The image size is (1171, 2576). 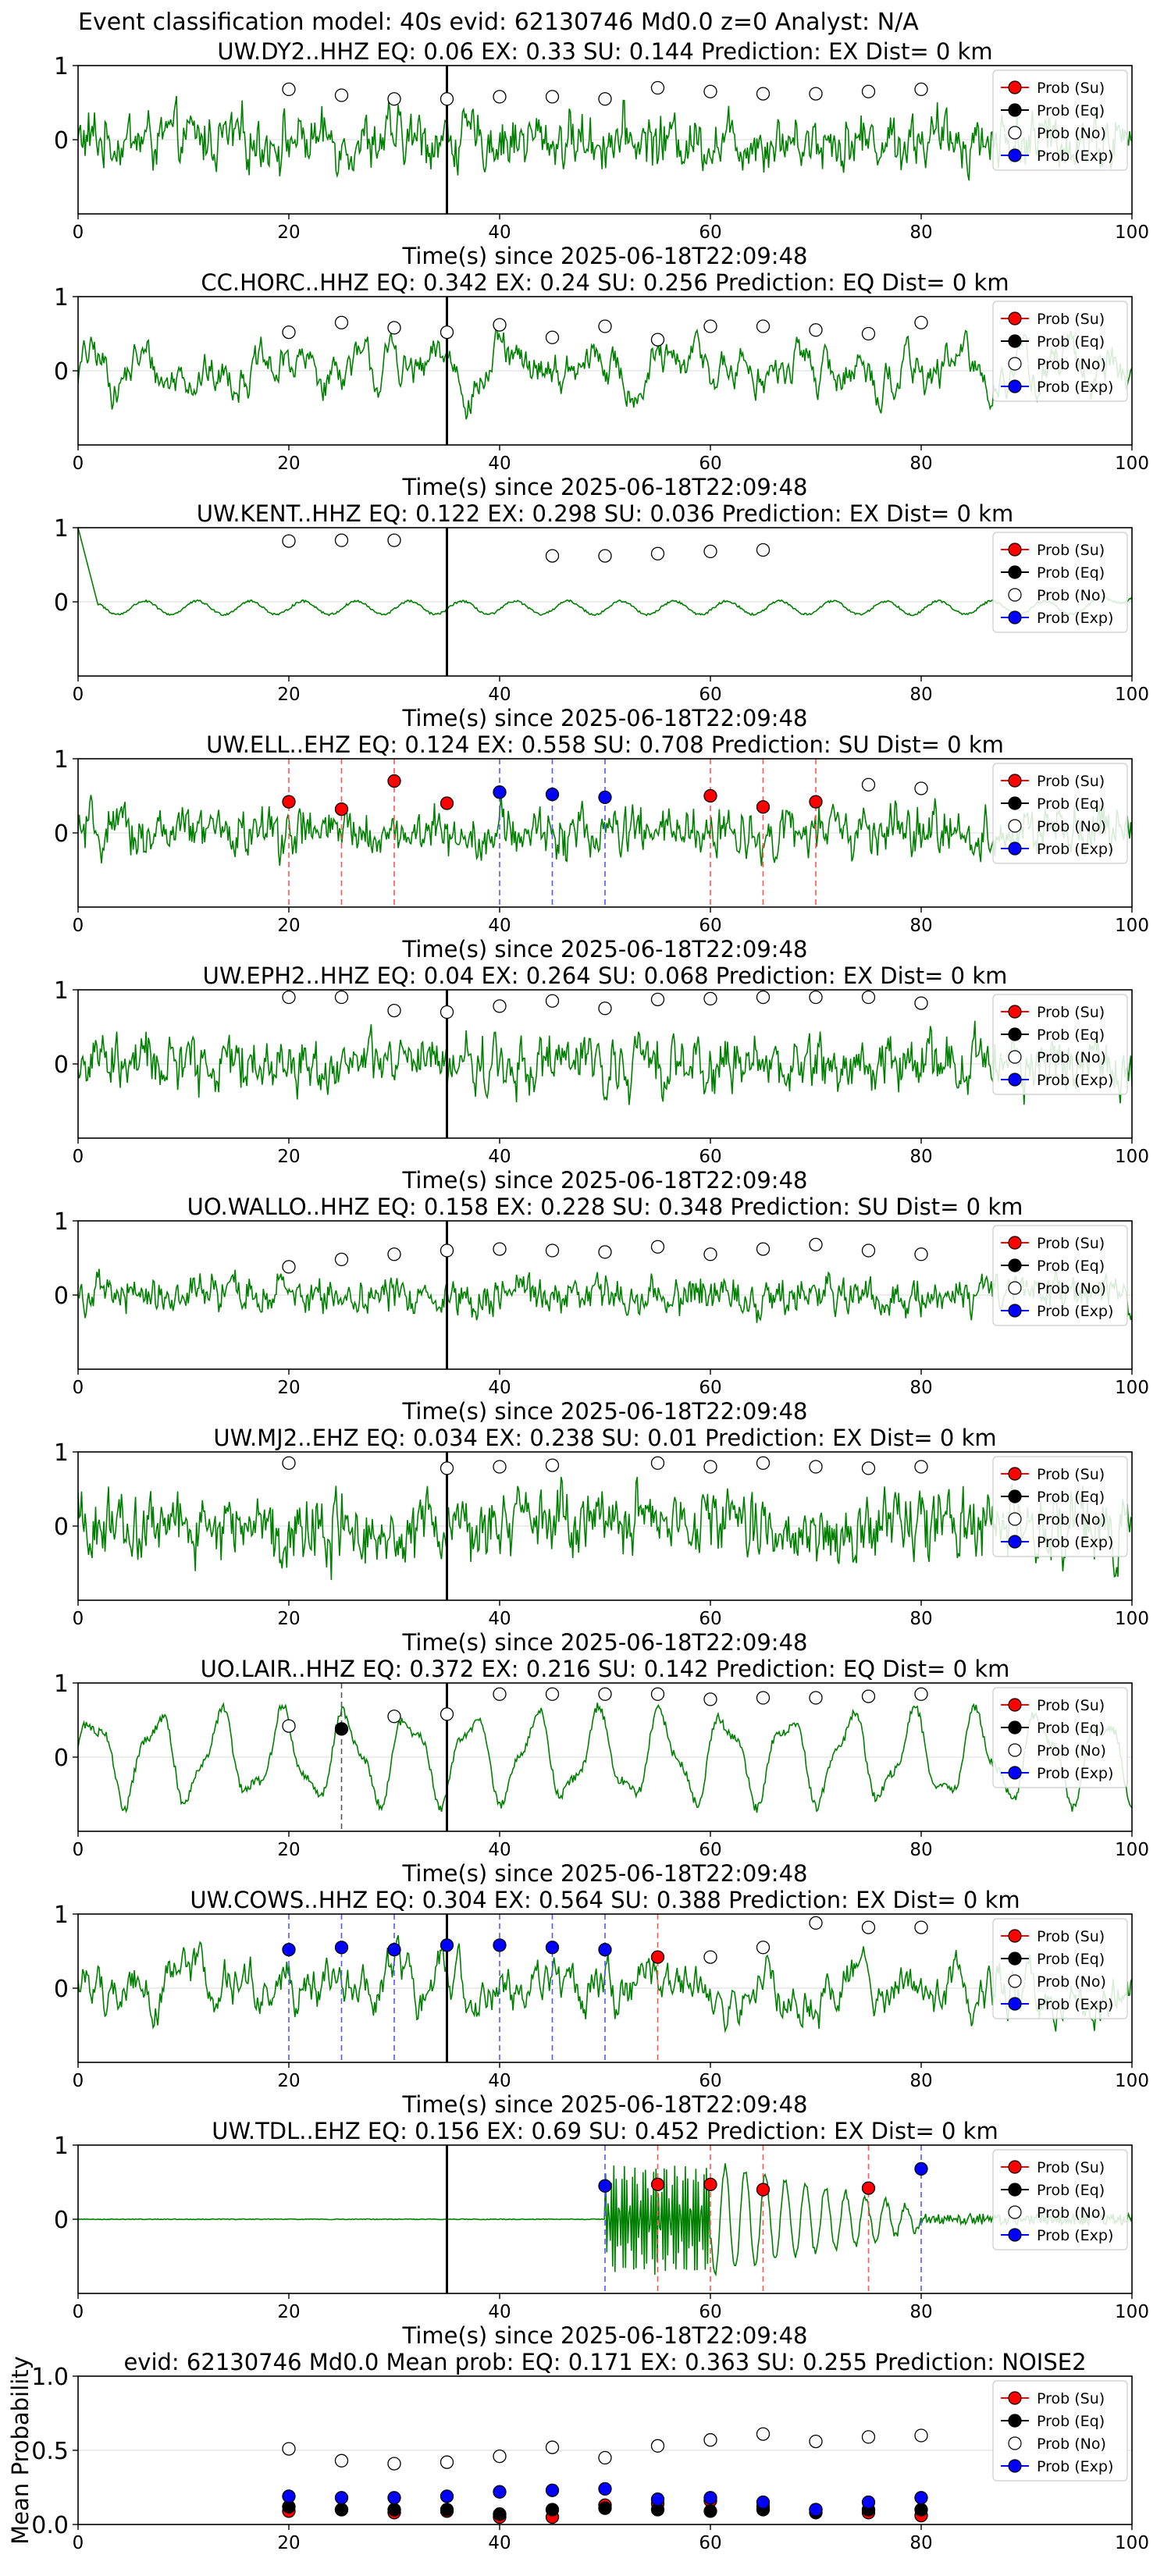 What do you see at coordinates (61, 991) in the screenshot?
I see `y-tick-label: 1` at bounding box center [61, 991].